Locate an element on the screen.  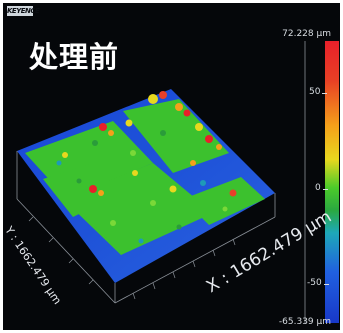
image-title: 处理前 is located at coordinates (74, 57).